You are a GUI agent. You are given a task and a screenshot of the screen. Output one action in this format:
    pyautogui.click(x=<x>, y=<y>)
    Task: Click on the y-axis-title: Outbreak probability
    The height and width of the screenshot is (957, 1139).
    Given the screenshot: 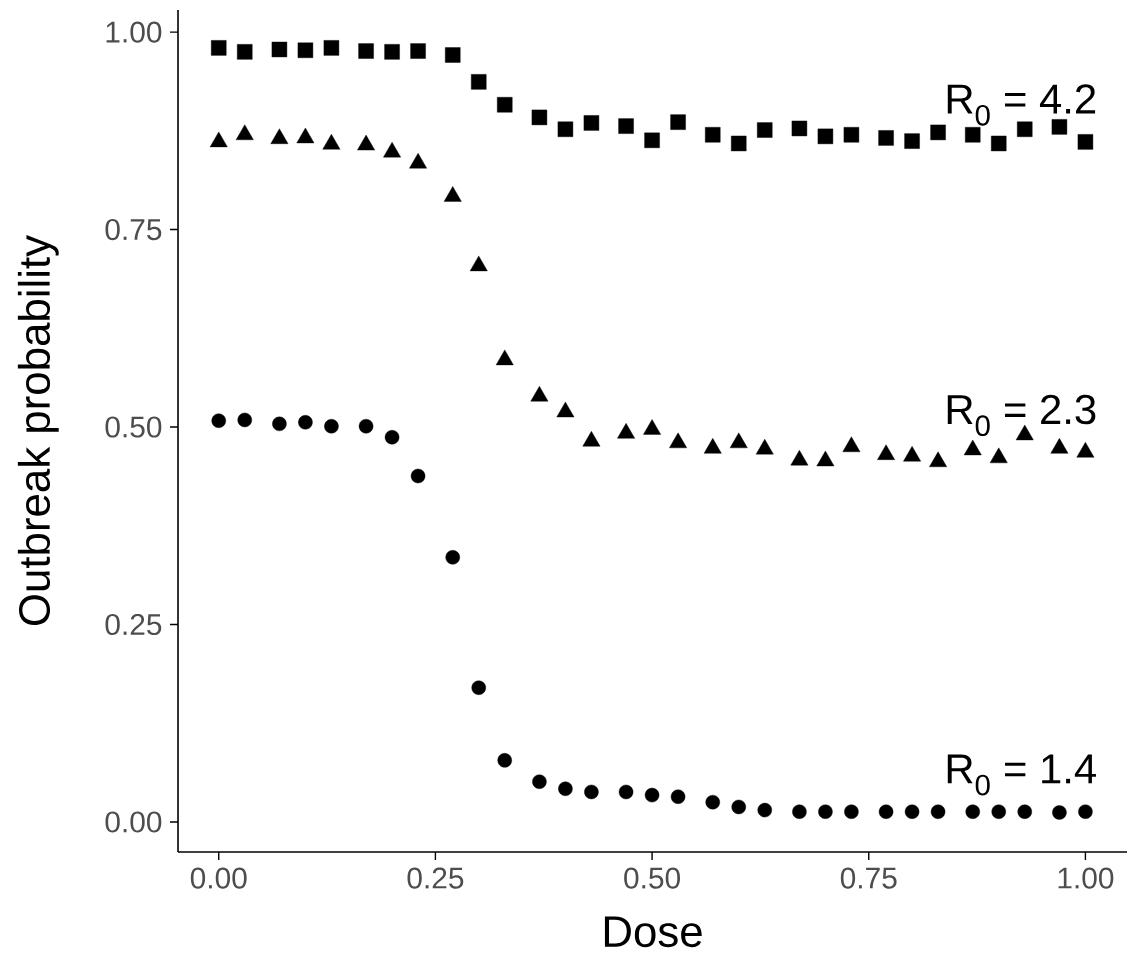 What is the action you would take?
    pyautogui.click(x=38, y=430)
    